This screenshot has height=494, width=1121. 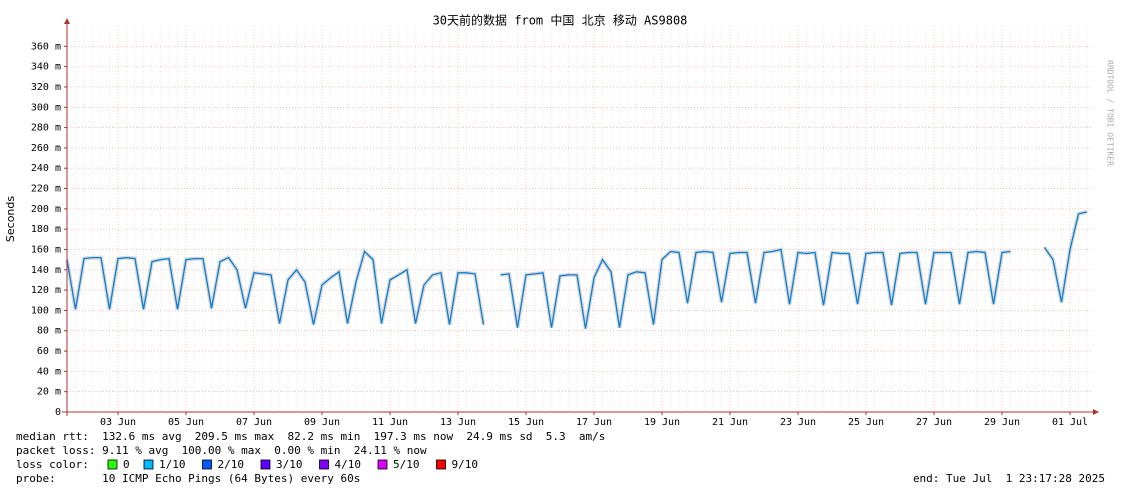 I want to click on x-tick-label: 21 Jun, so click(x=730, y=422).